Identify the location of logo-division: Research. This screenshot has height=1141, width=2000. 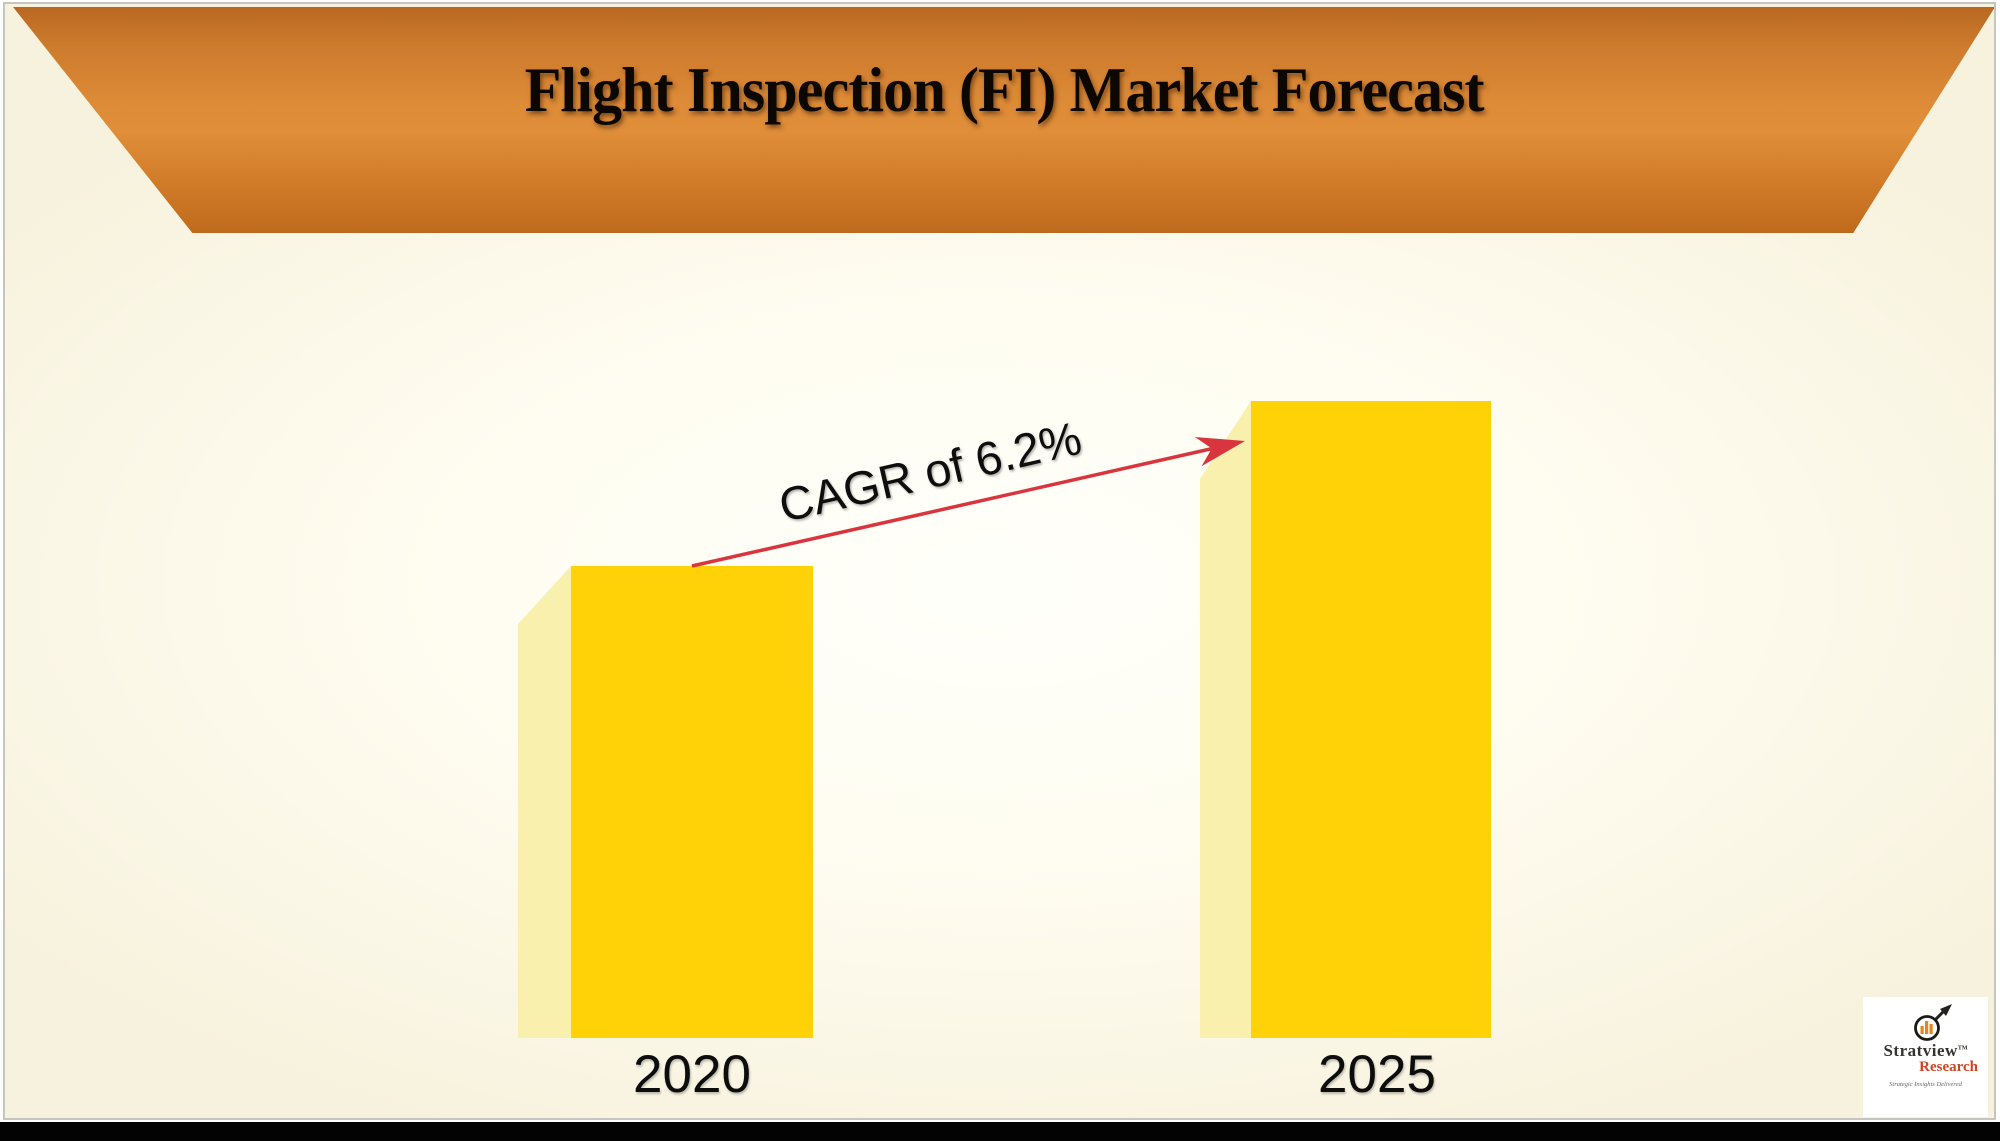
(1948, 1067).